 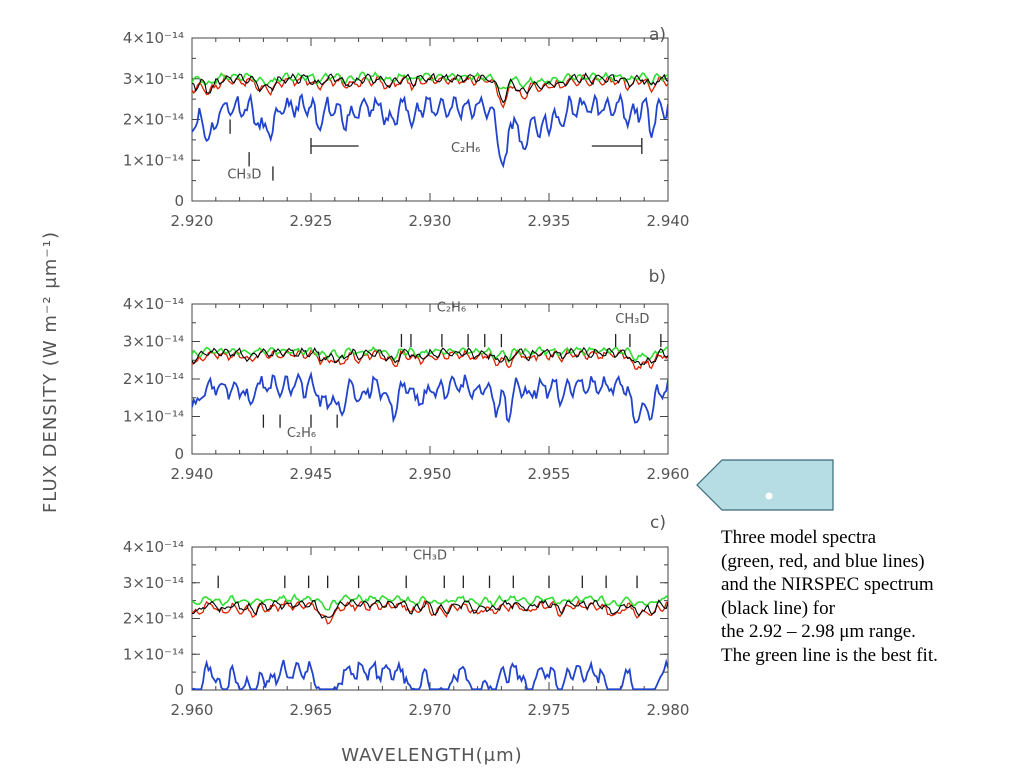 What do you see at coordinates (829, 655) in the screenshot?
I see `caption-line: The green line is the best fit.` at bounding box center [829, 655].